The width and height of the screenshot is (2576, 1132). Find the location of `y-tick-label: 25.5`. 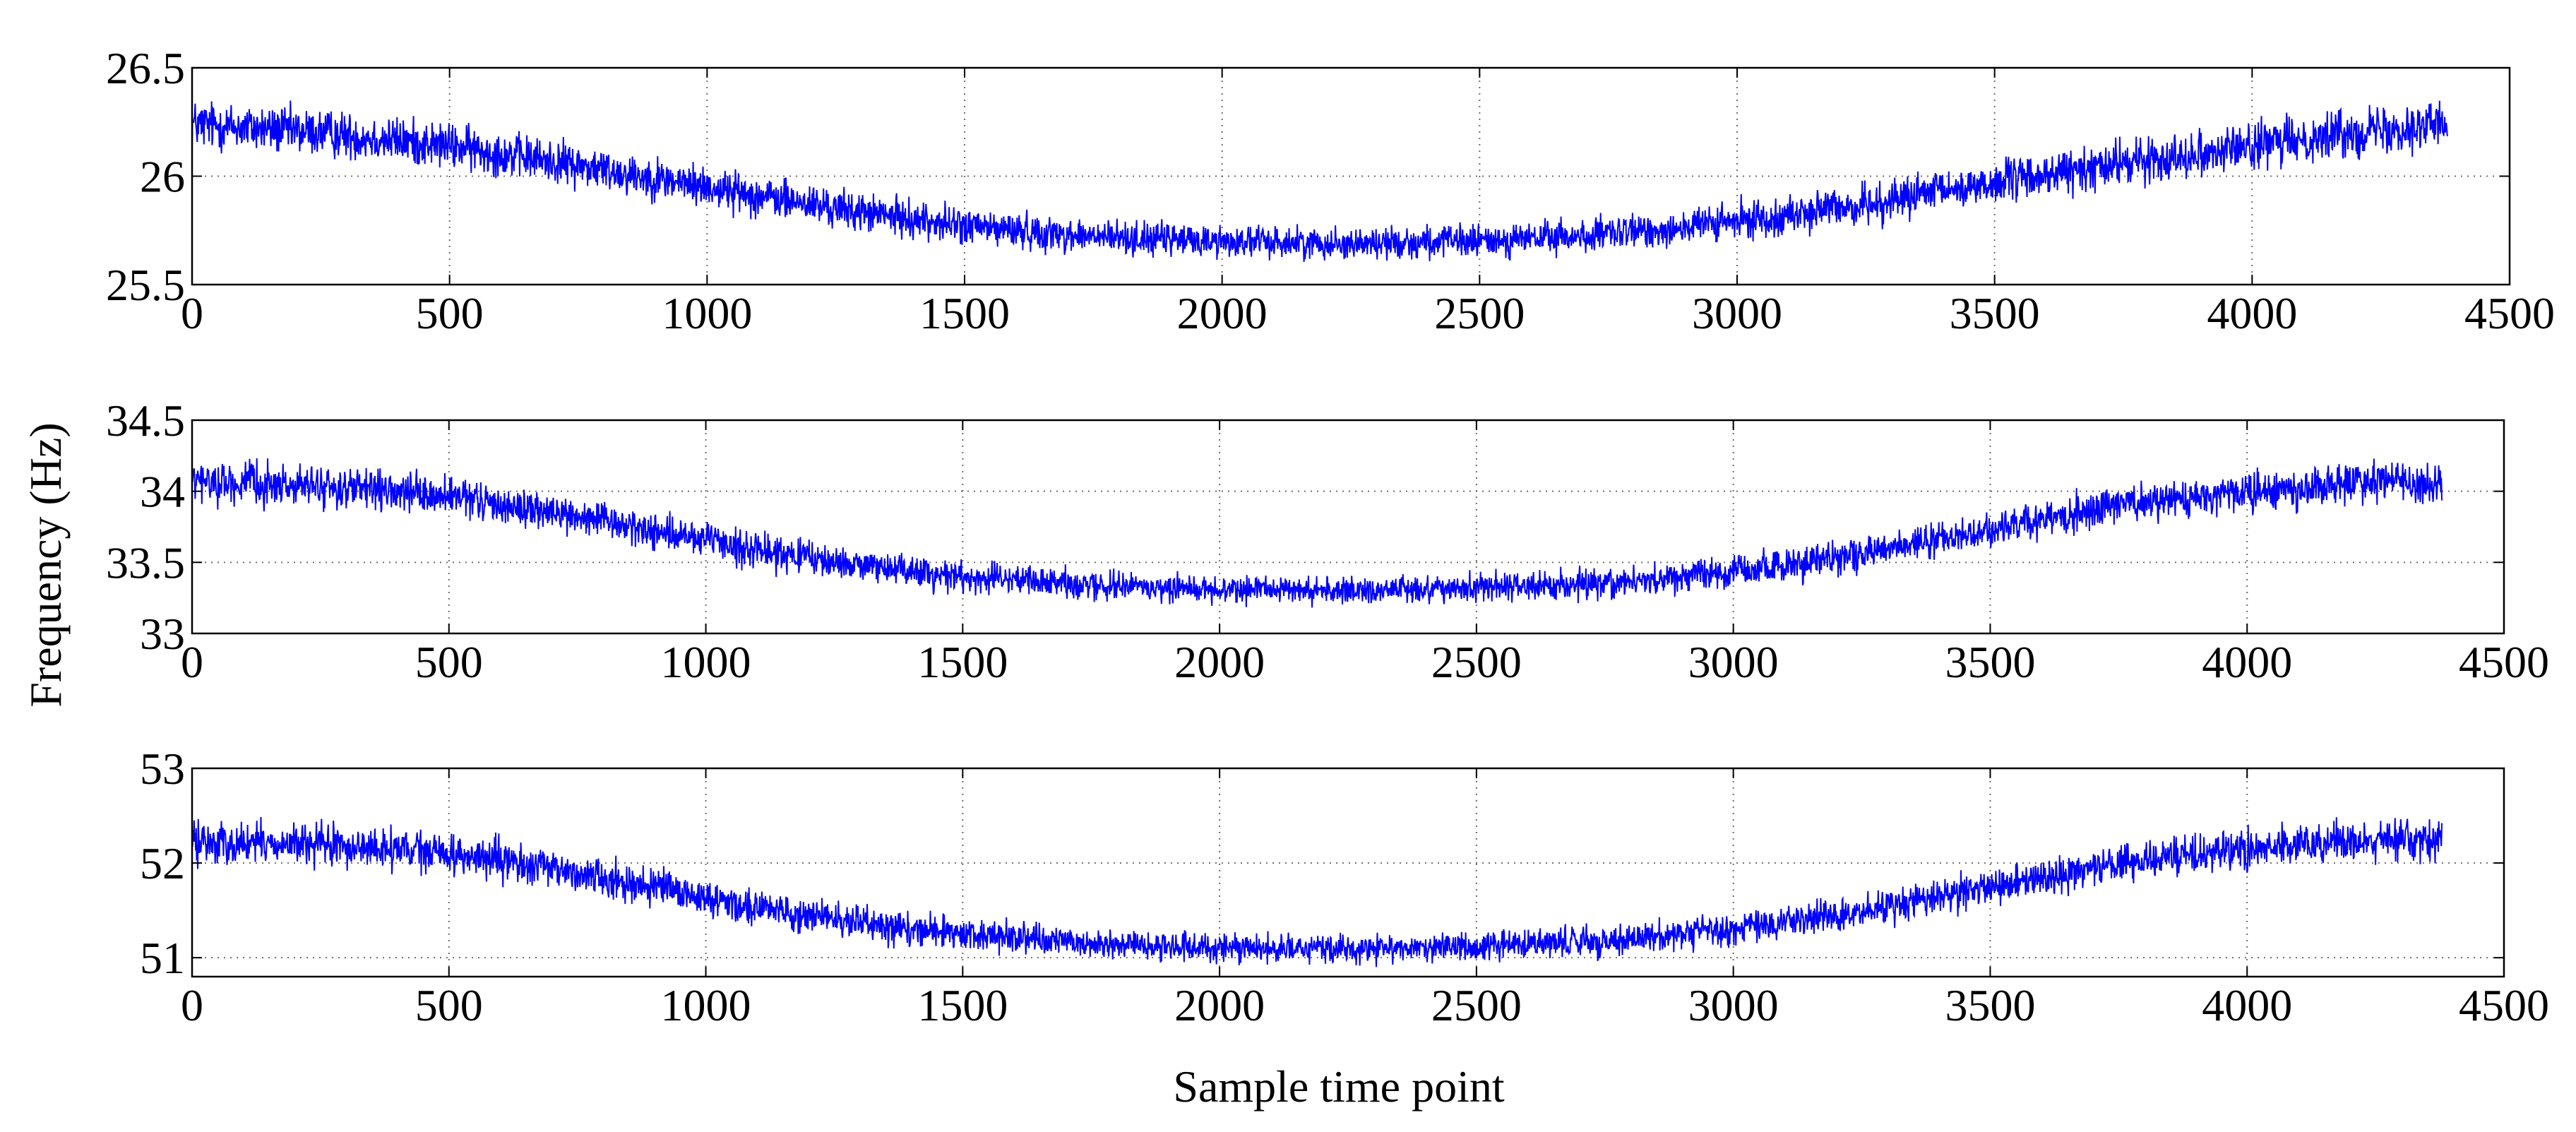

y-tick-label: 25.5 is located at coordinates (145, 285).